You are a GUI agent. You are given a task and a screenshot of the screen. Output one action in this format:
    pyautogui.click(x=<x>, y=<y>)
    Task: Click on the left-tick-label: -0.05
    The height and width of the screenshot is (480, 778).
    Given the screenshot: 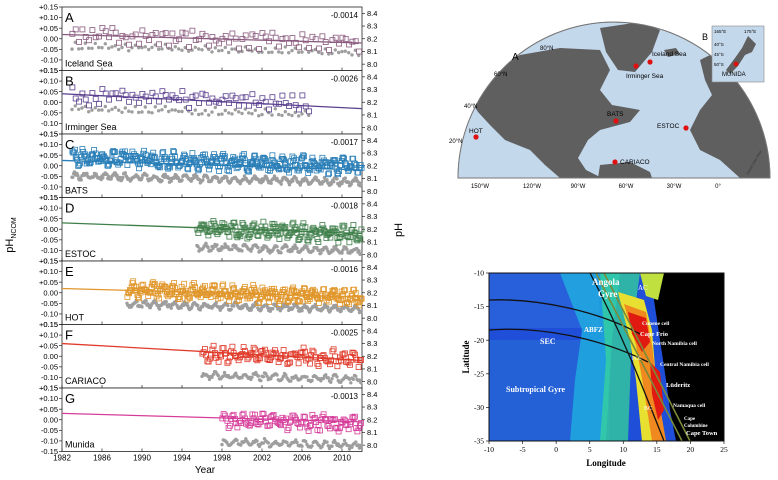 What is the action you would take?
    pyautogui.click(x=49, y=239)
    